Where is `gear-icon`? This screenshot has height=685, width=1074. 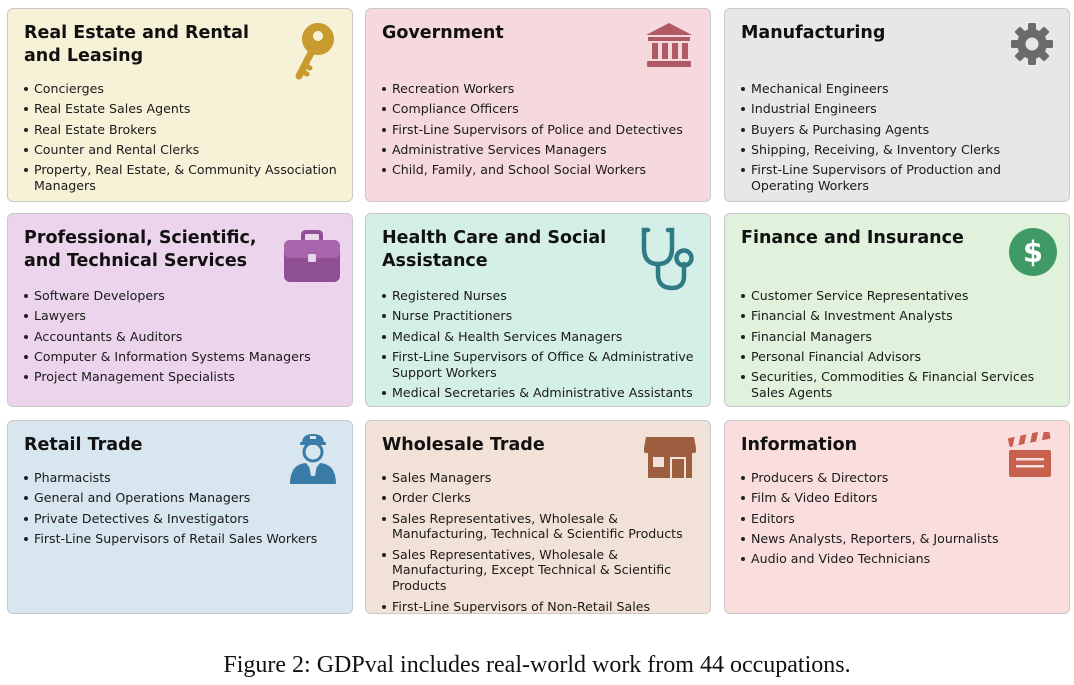 gear-icon is located at coordinates (1032, 44).